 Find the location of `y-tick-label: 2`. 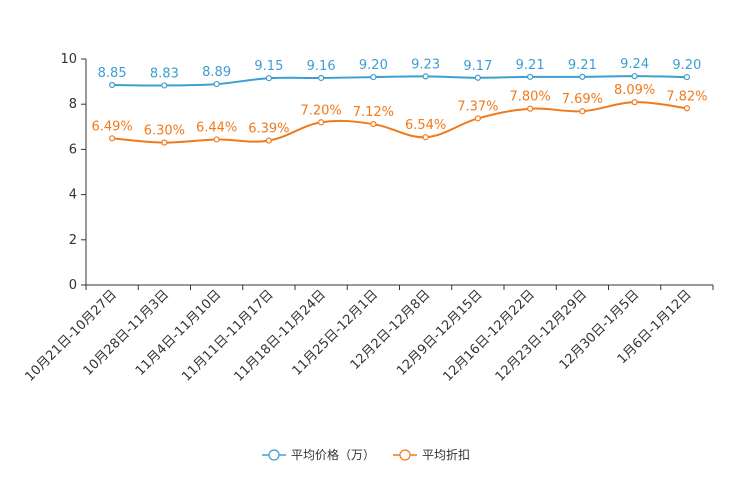

y-tick-label: 2 is located at coordinates (73, 240).